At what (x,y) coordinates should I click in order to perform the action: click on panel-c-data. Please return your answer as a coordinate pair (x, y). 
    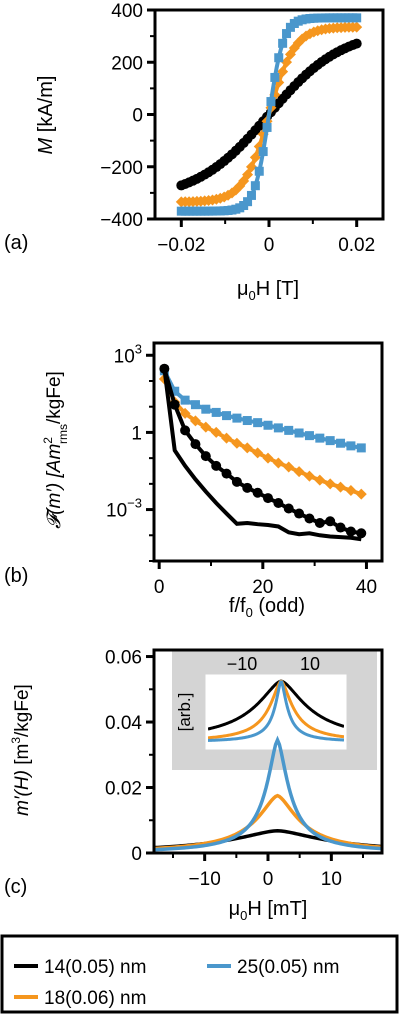
    Looking at the image, I should click on (268, 793).